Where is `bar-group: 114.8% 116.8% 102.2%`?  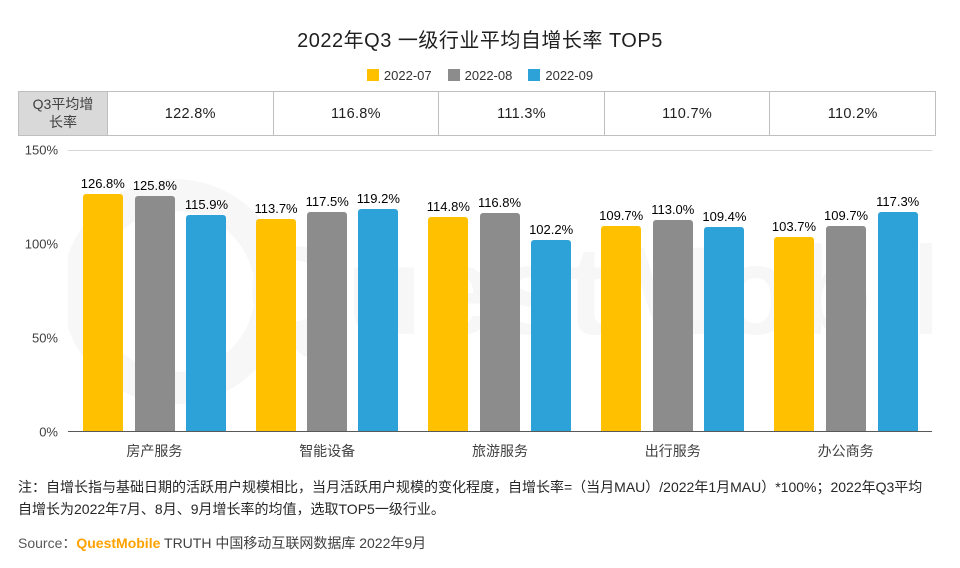 bar-group: 114.8% 116.8% 102.2% is located at coordinates (500, 291).